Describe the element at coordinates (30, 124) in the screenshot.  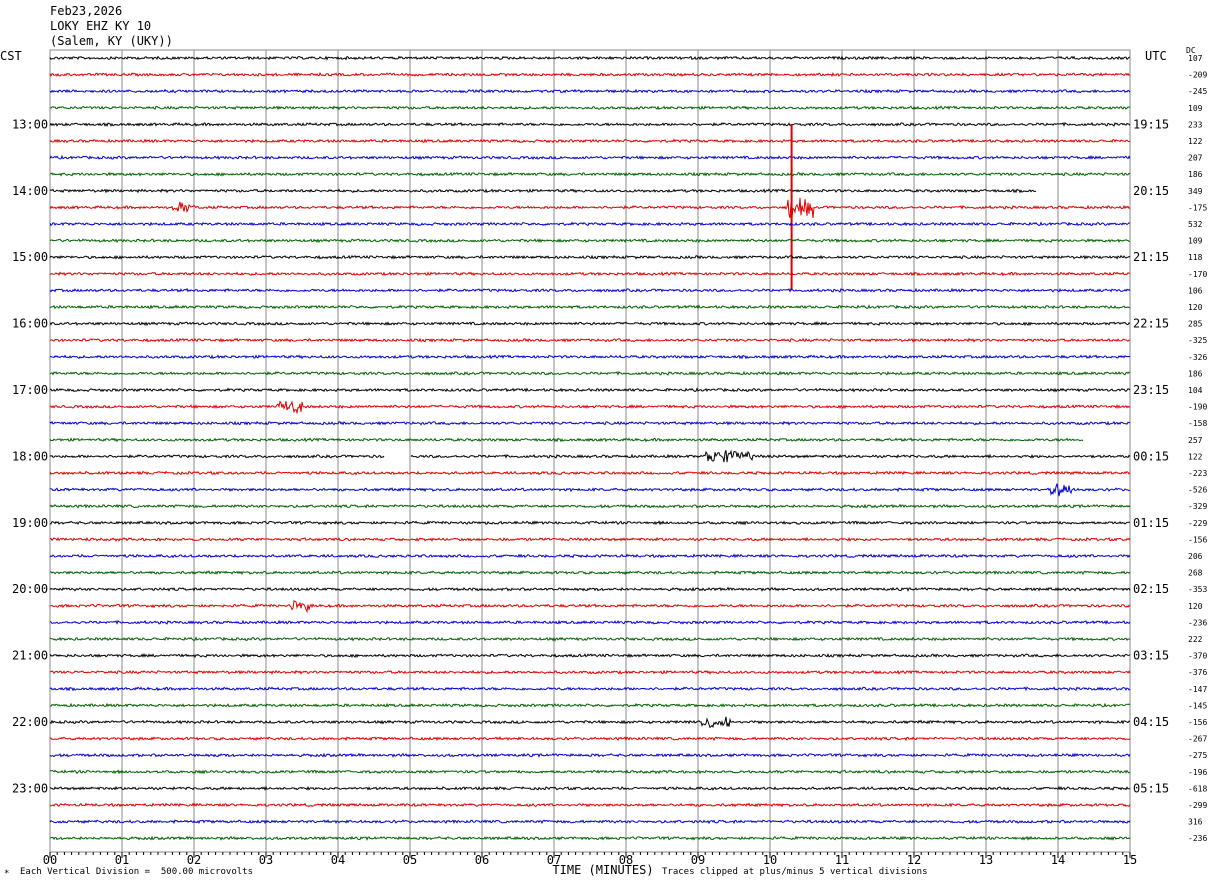
I see `left-hour-label: 13:00` at that location.